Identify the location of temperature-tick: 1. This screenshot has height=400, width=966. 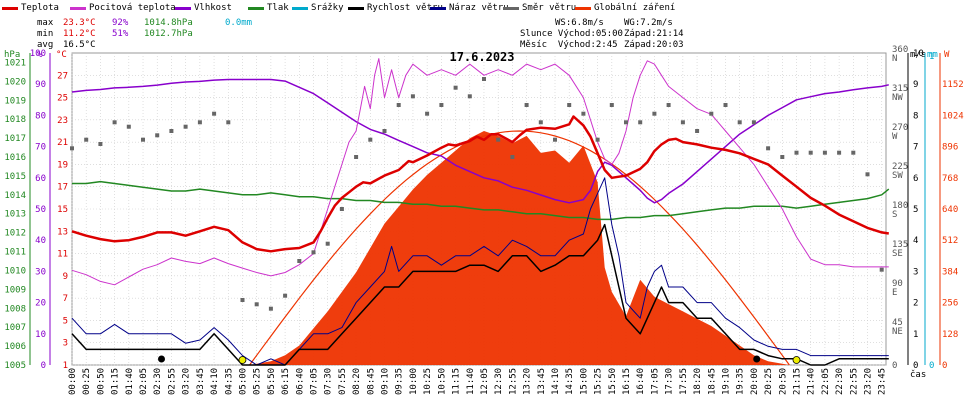
(65, 366).